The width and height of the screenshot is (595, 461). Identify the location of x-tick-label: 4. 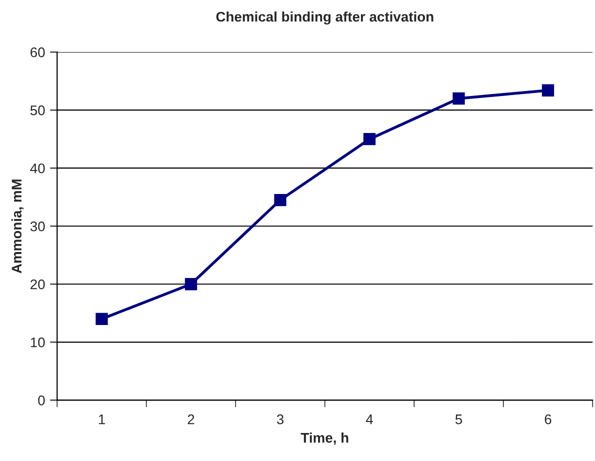
(369, 419).